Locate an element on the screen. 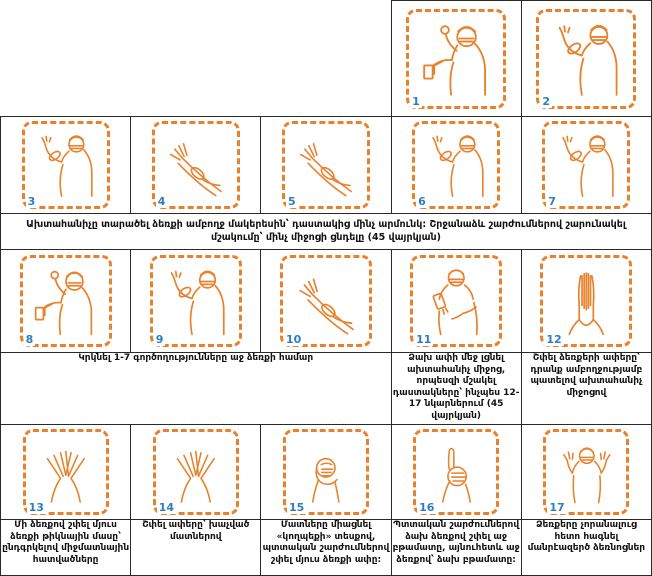  step-number: 9 is located at coordinates (159, 339).